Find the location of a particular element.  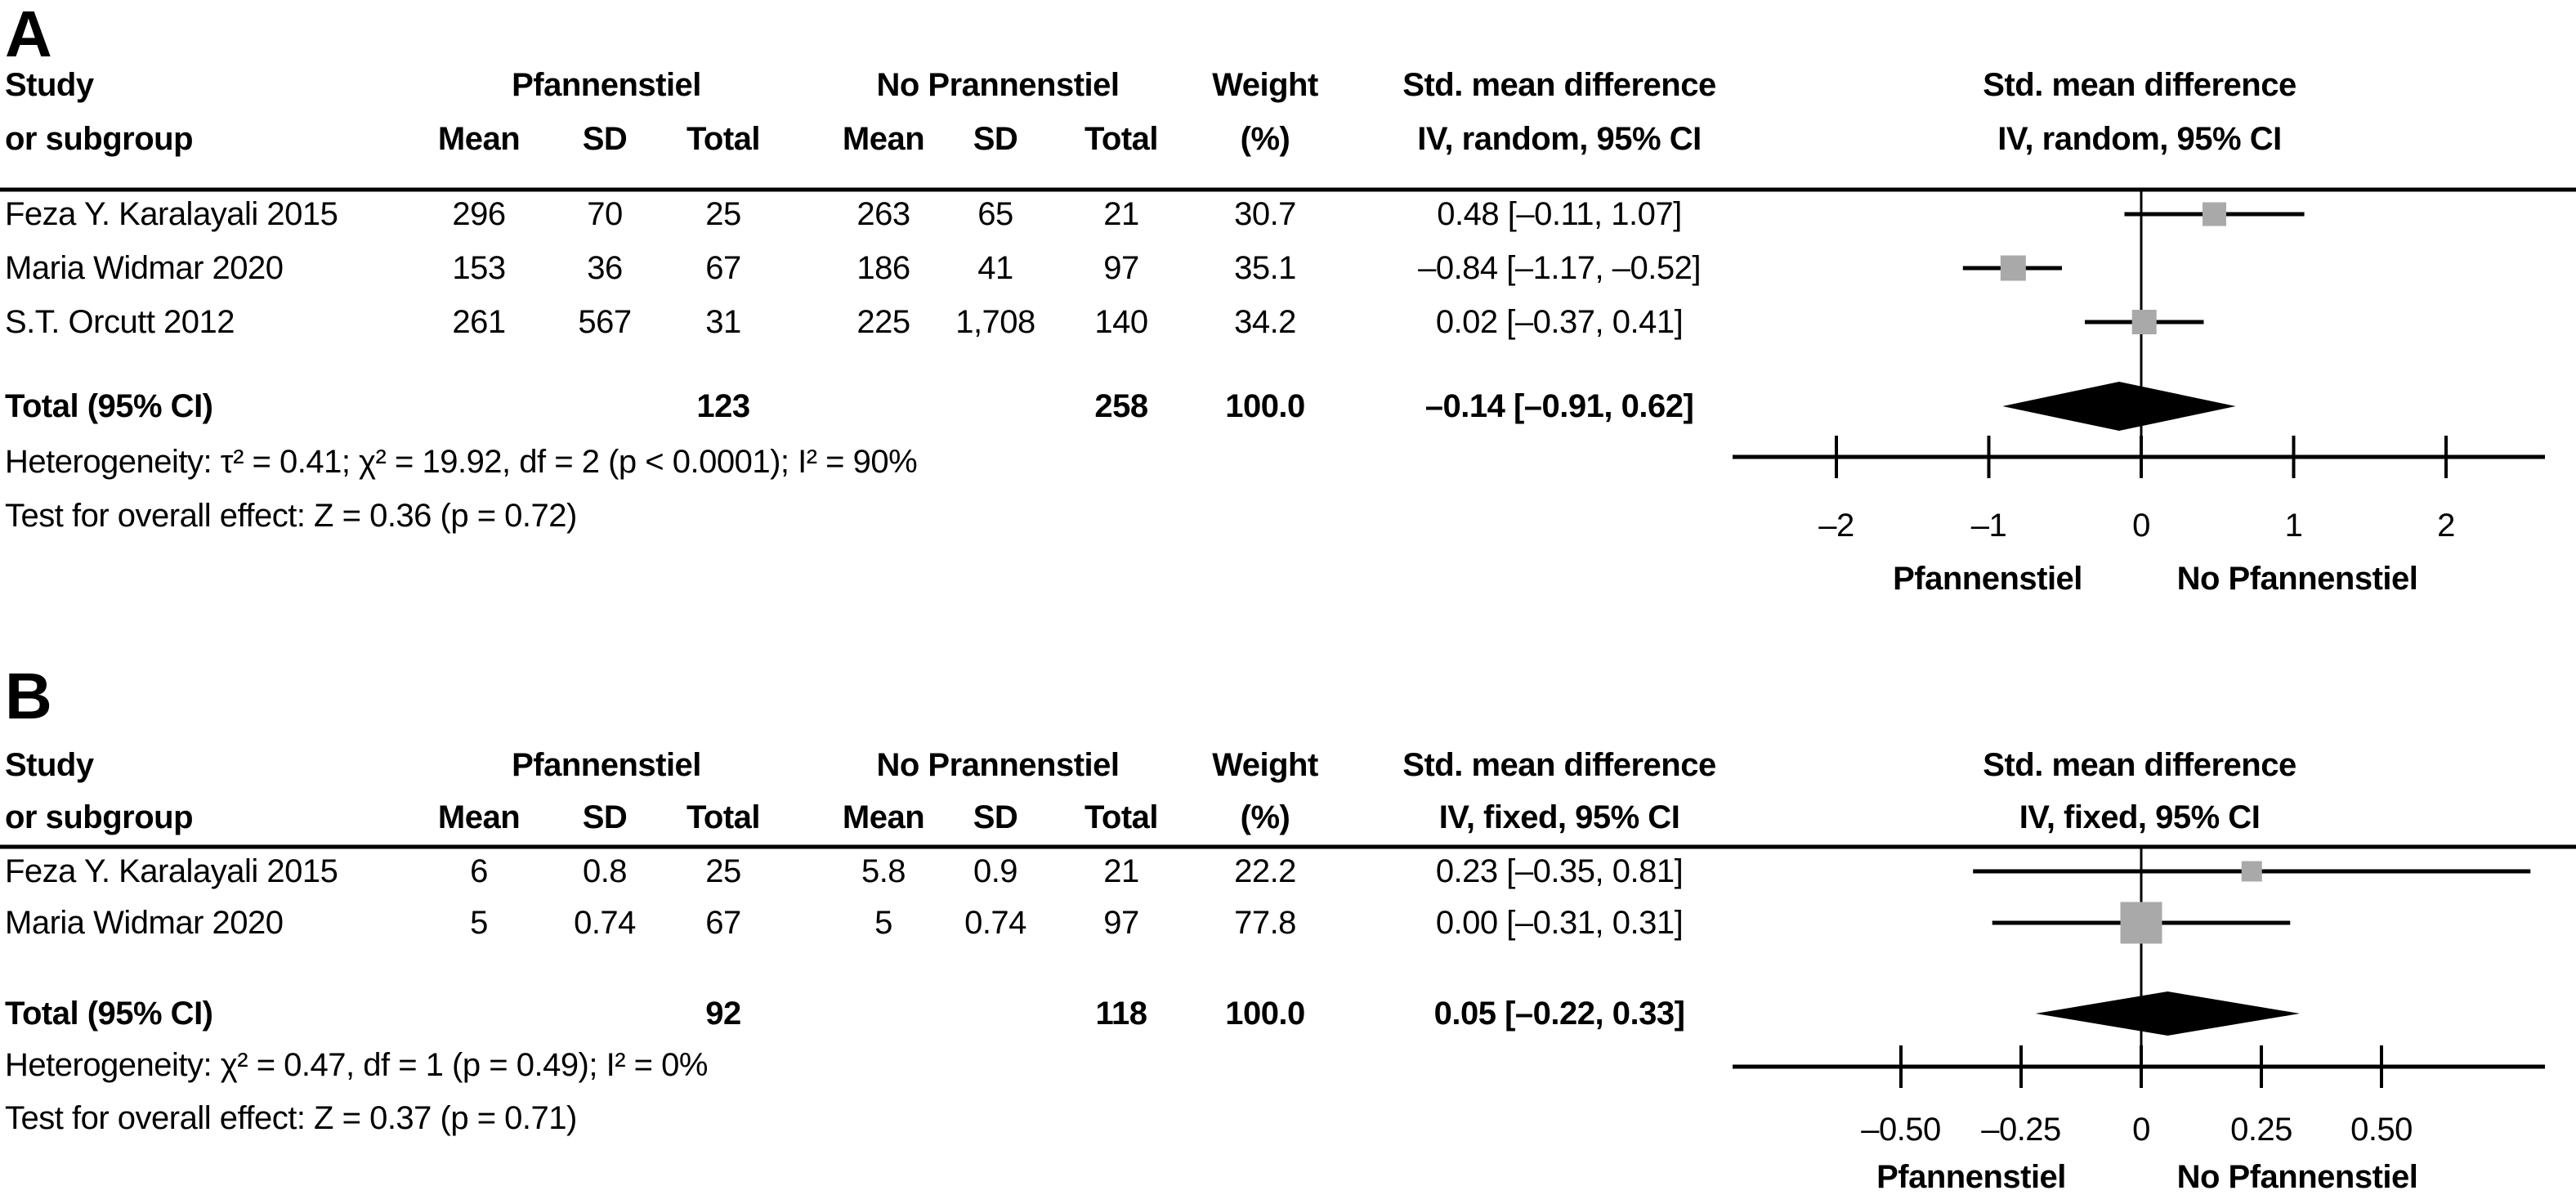

panel-b-header-weight-pct: (%) is located at coordinates (1265, 817).